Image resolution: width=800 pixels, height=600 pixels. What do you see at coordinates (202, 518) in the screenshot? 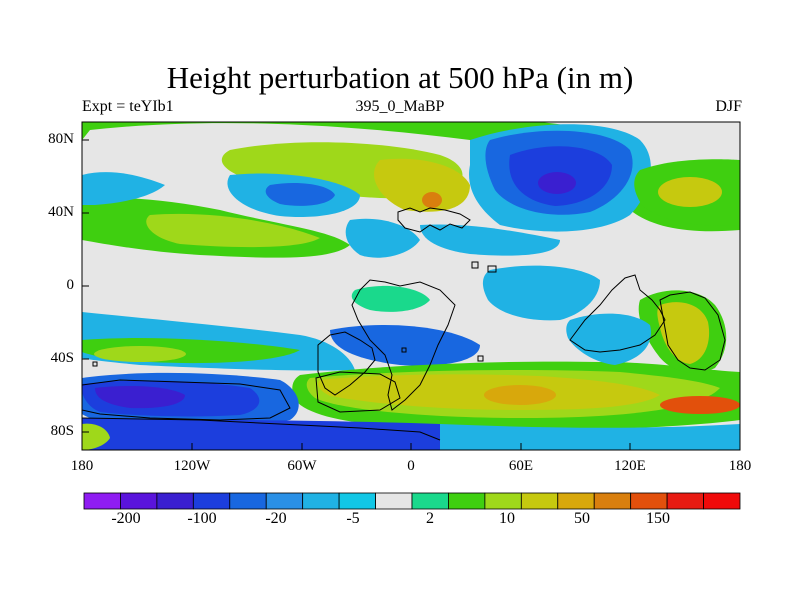
I see `colorbar-label-2: -100` at bounding box center [202, 518].